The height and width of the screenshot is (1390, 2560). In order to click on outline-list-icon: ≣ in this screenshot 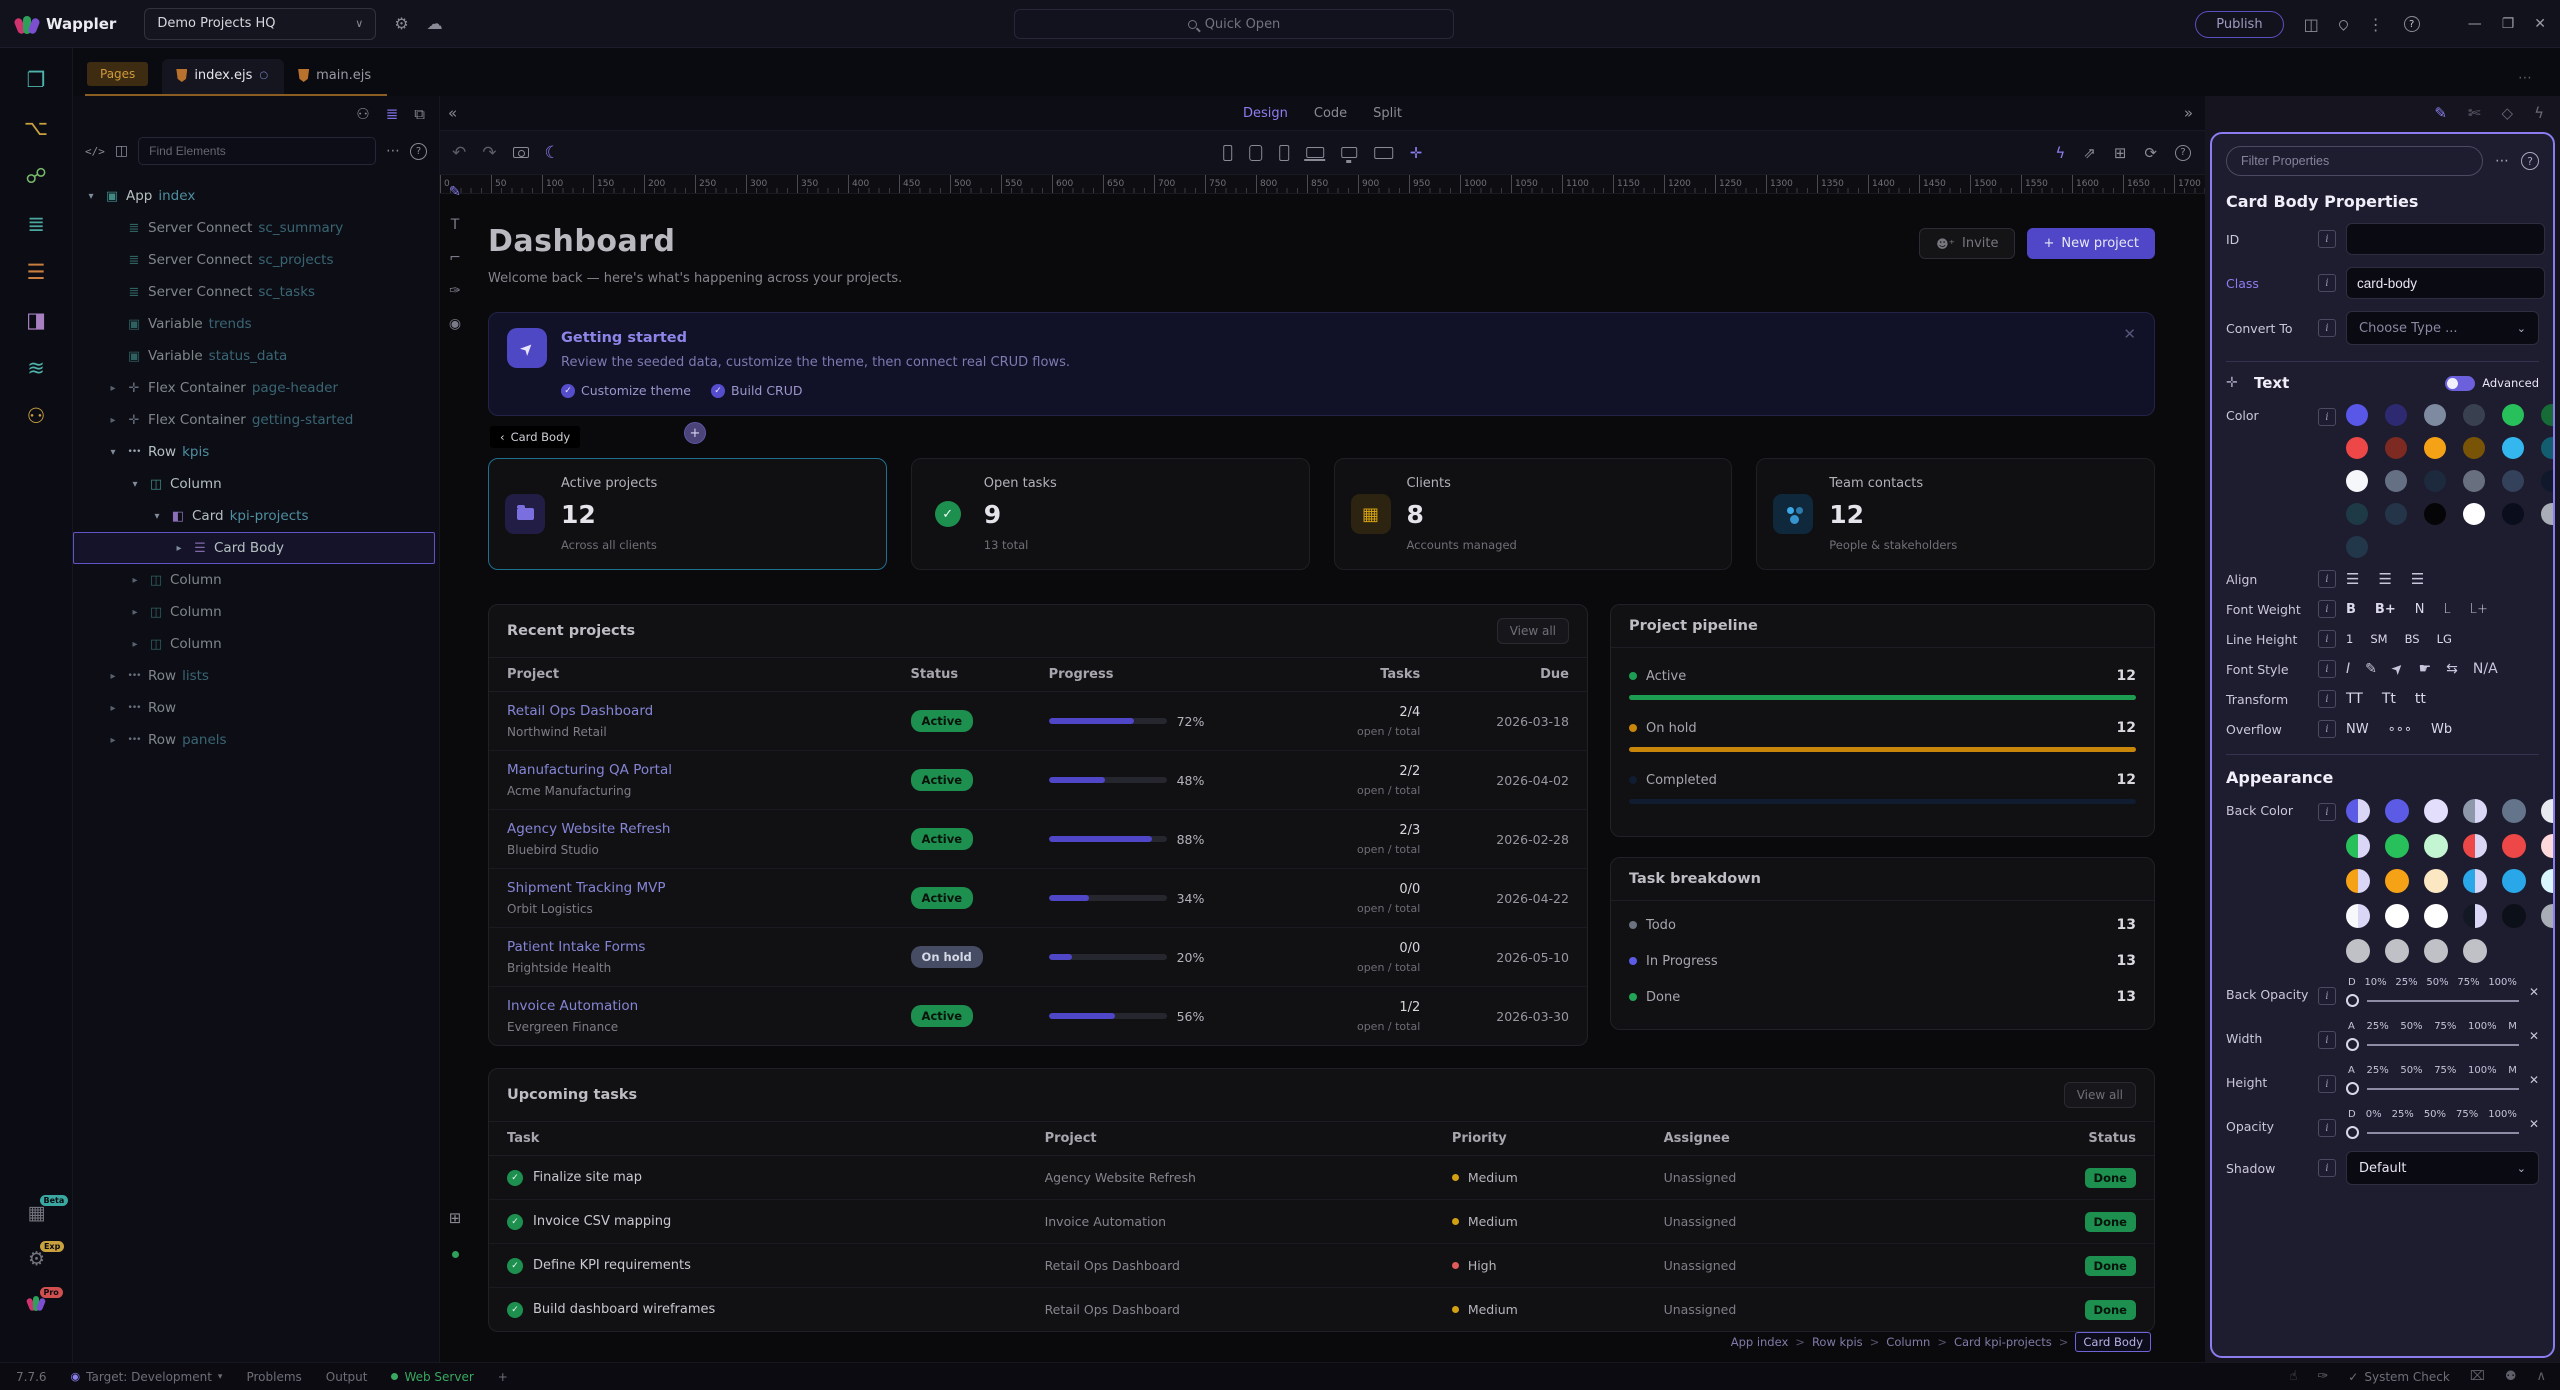, I will do `click(392, 114)`.